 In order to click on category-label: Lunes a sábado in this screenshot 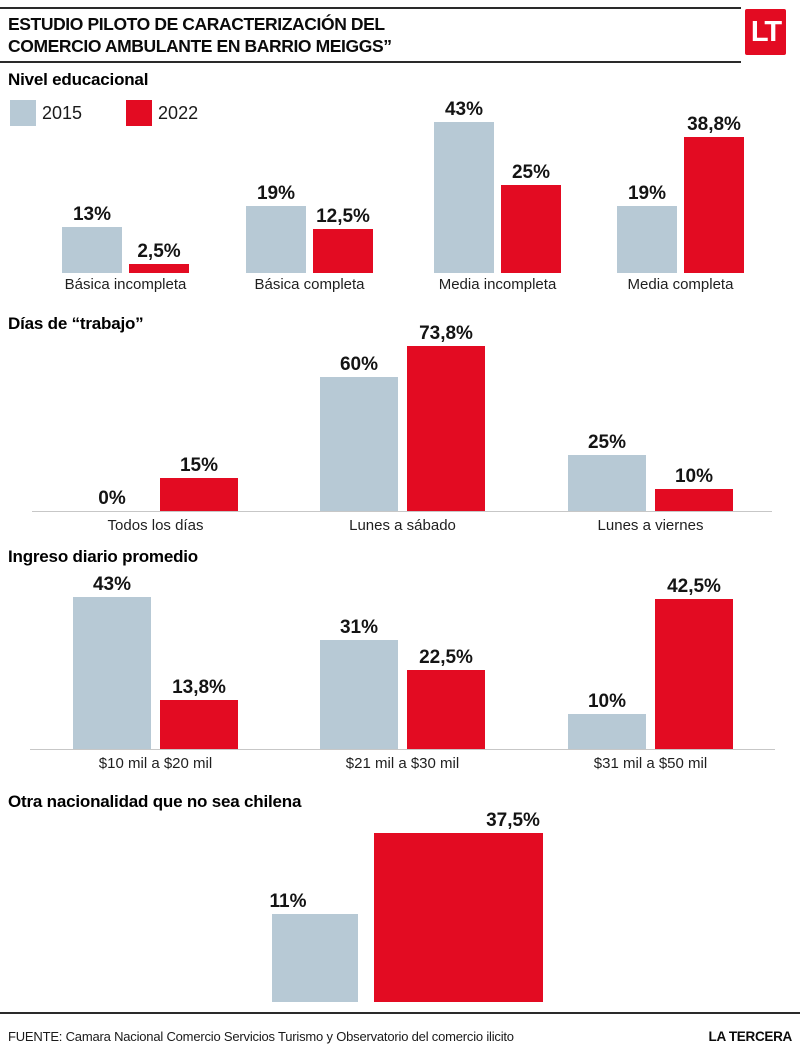, I will do `click(402, 525)`.